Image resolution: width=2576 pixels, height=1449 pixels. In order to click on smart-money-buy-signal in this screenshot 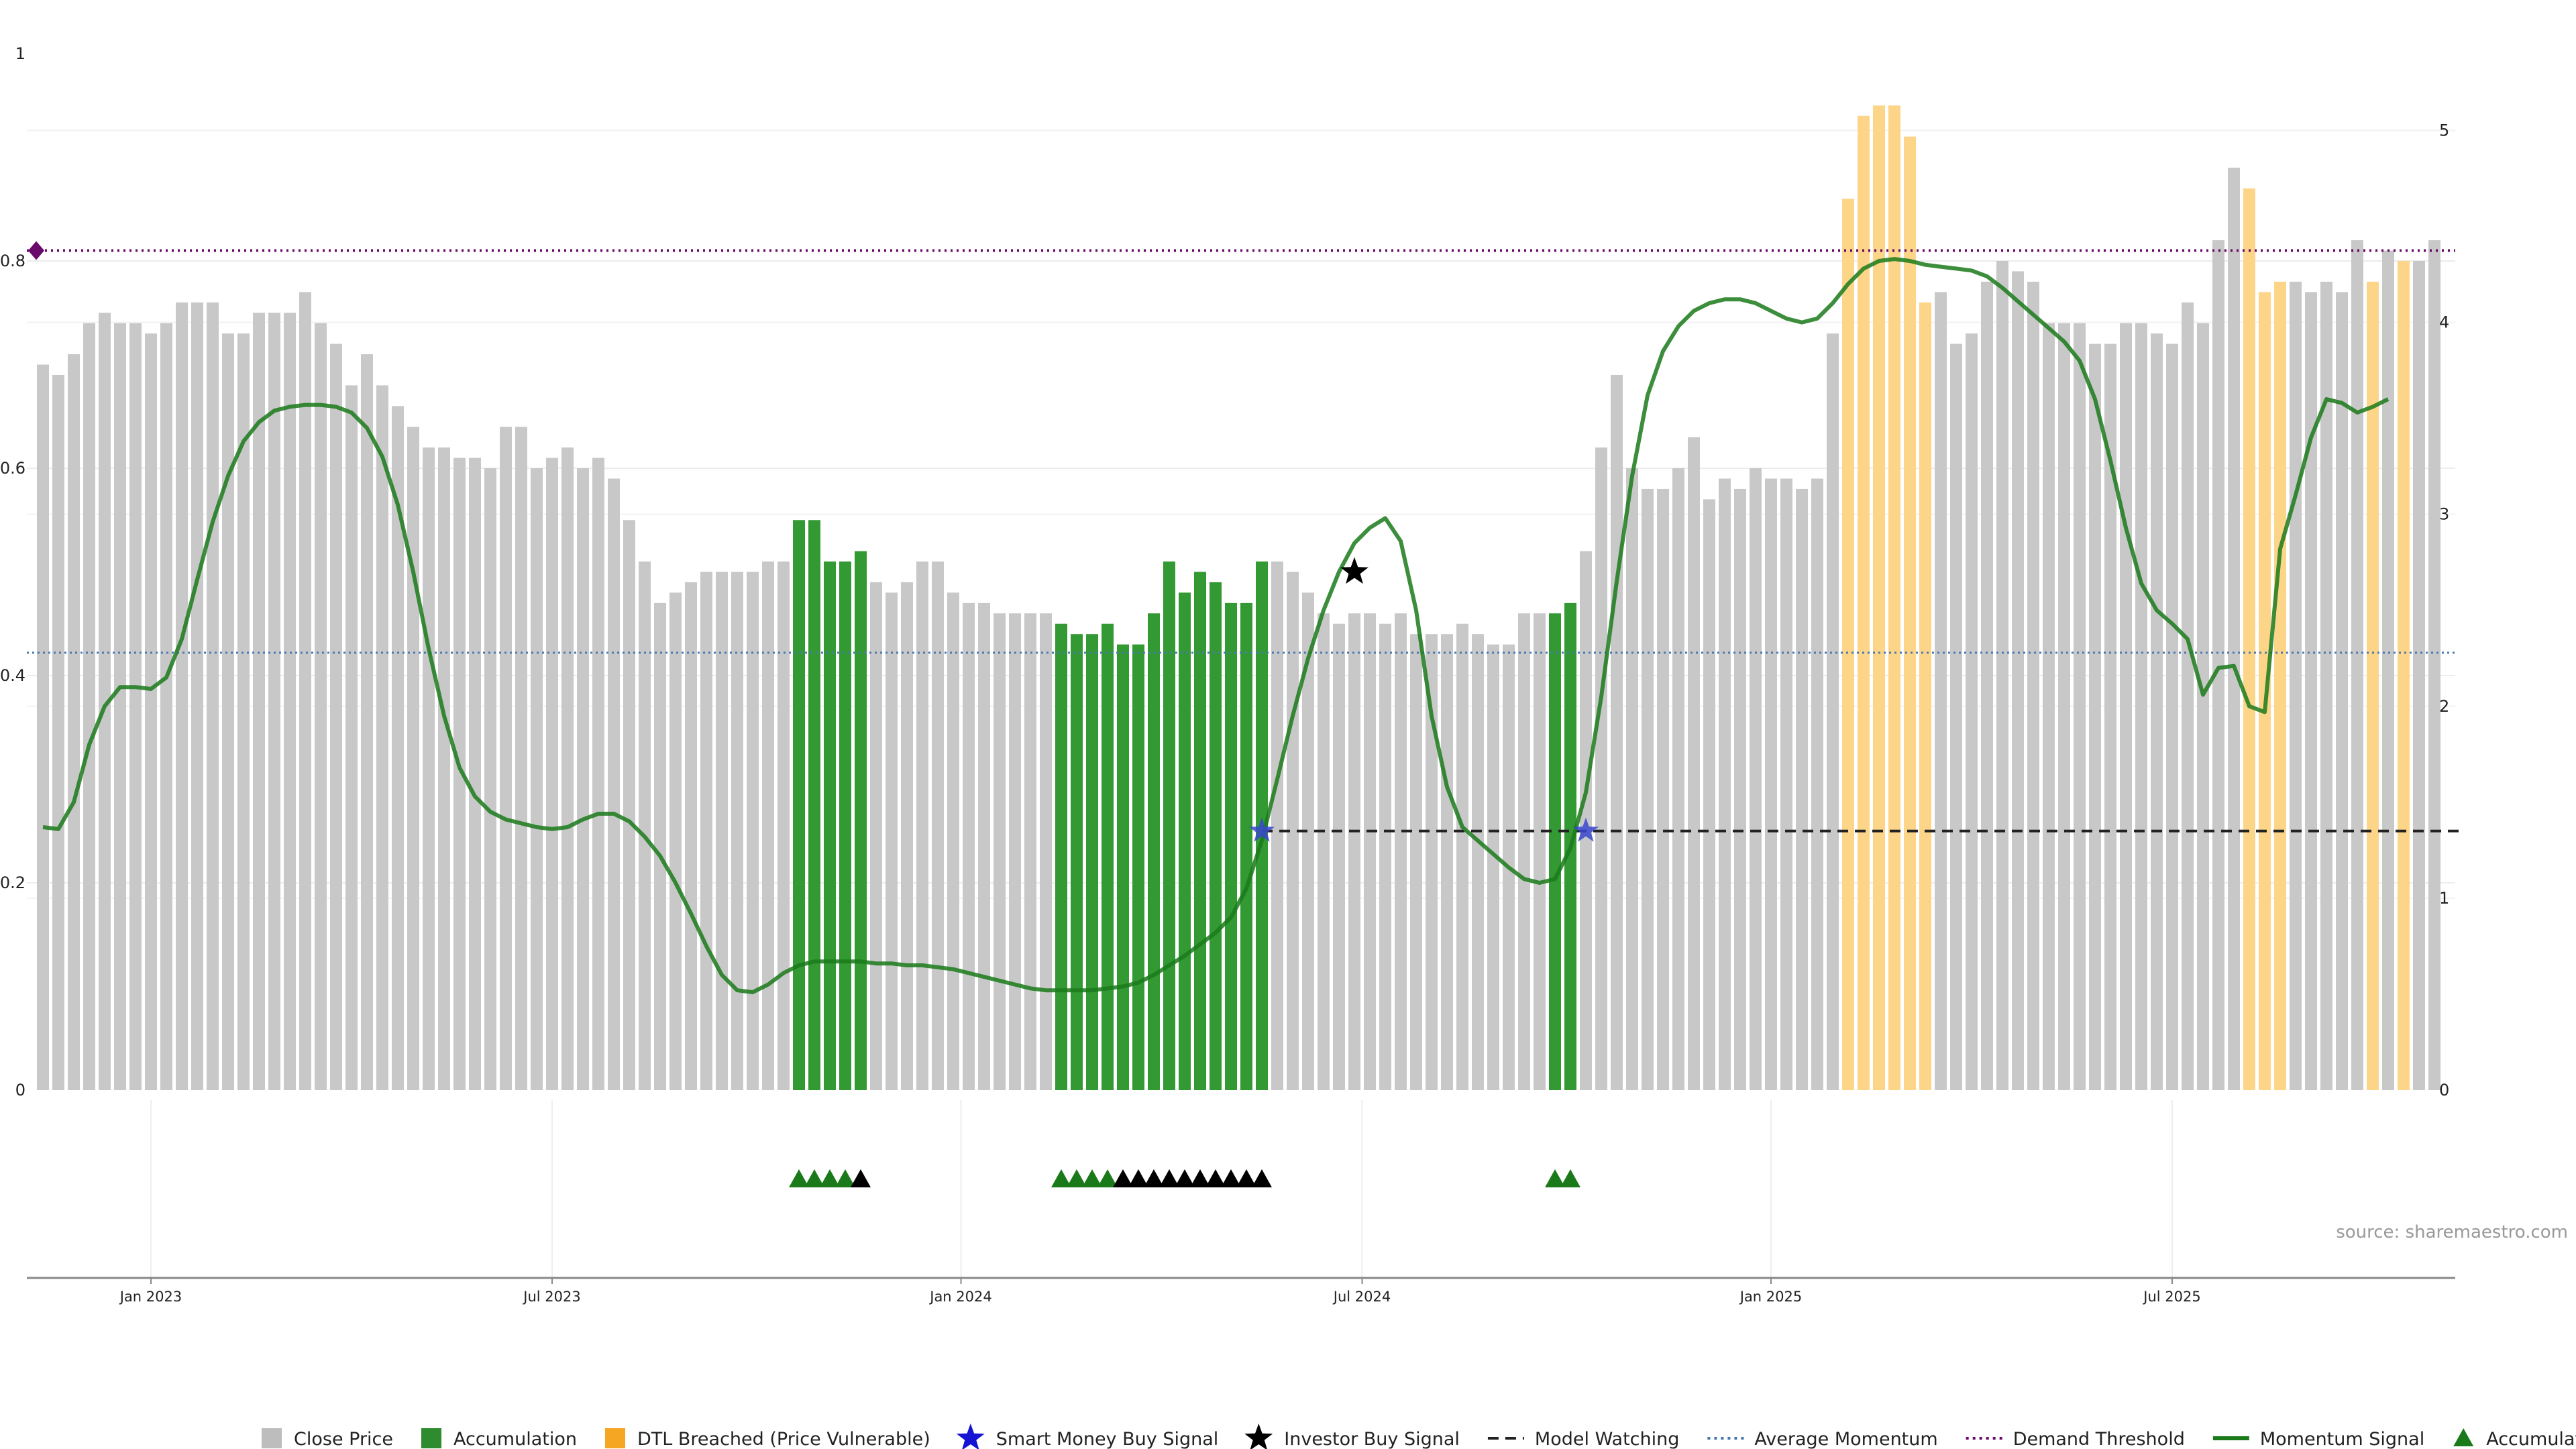, I will do `click(1262, 829)`.